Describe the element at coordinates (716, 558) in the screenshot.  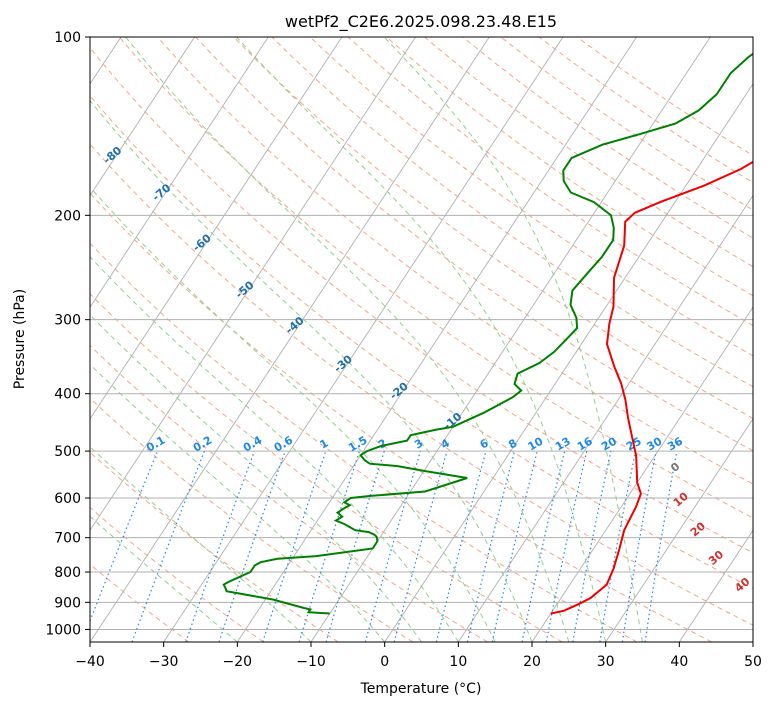
I see `dry-adiabat-label: 30` at that location.